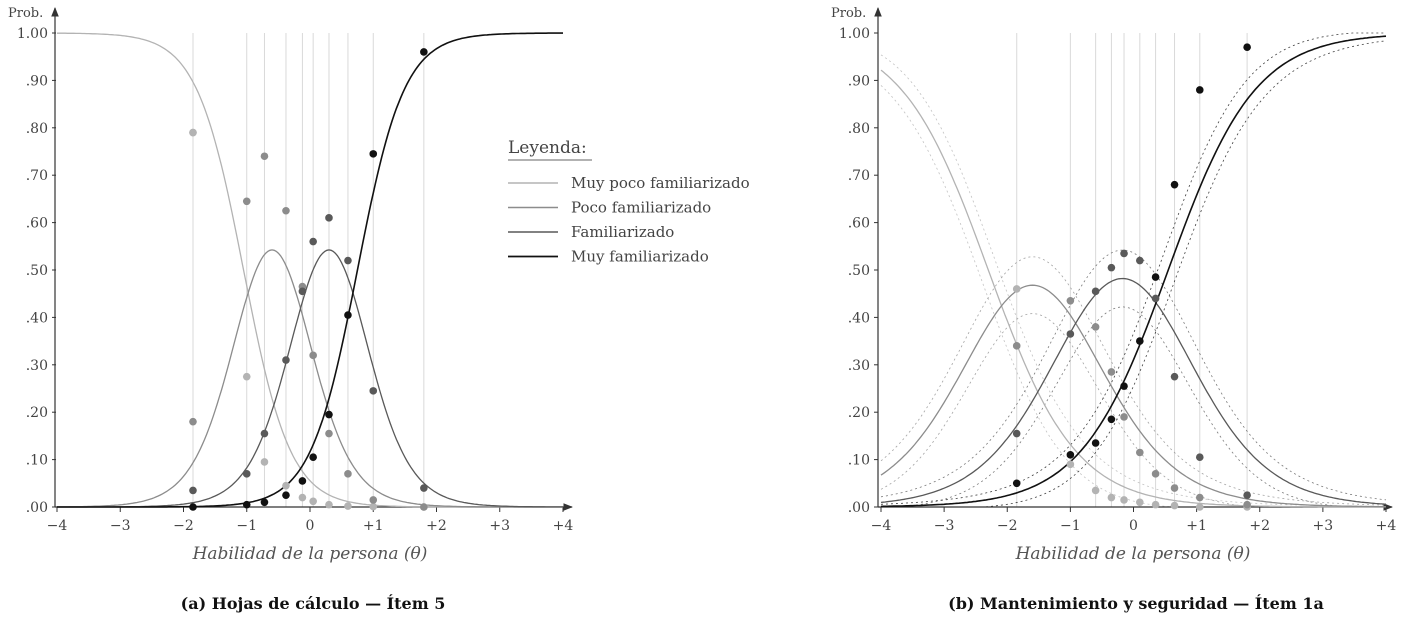 The height and width of the screenshot is (617, 1403). Describe the element at coordinates (944, 526) in the screenshot. I see `chart-b-x-tick-label: −3` at that location.